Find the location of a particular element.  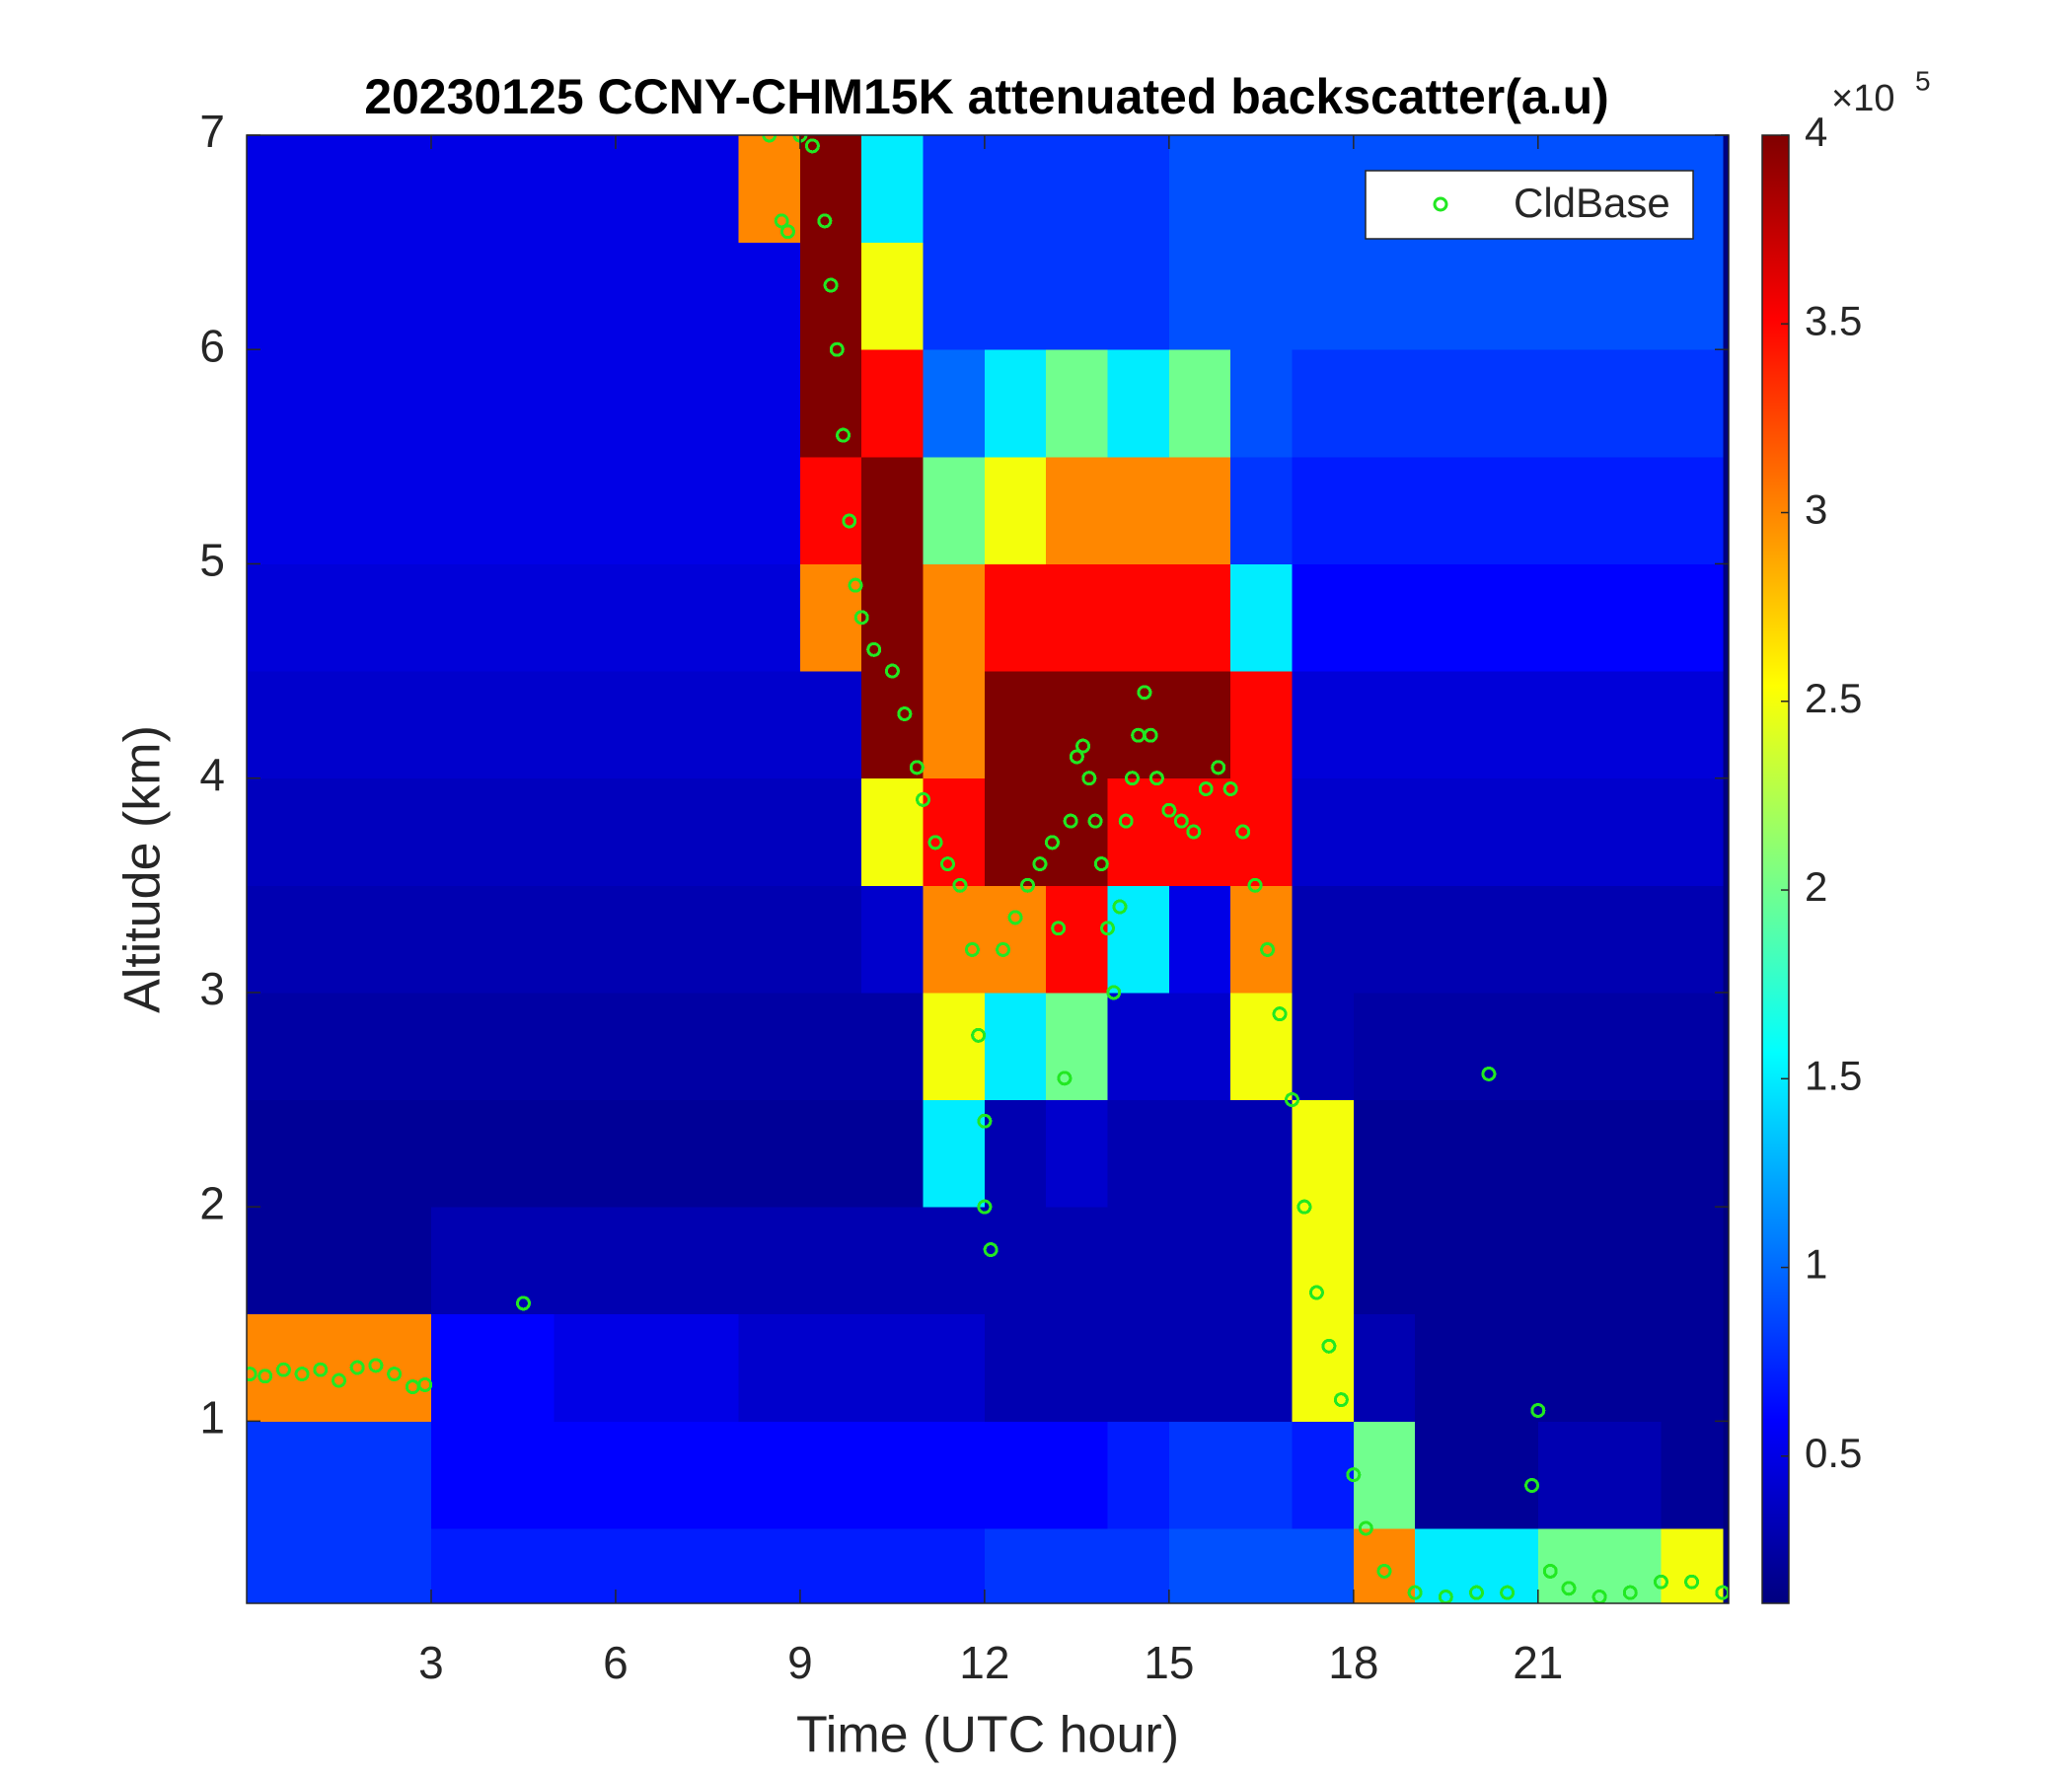

colorbar-tick-label: 3.5 is located at coordinates (1833, 320).